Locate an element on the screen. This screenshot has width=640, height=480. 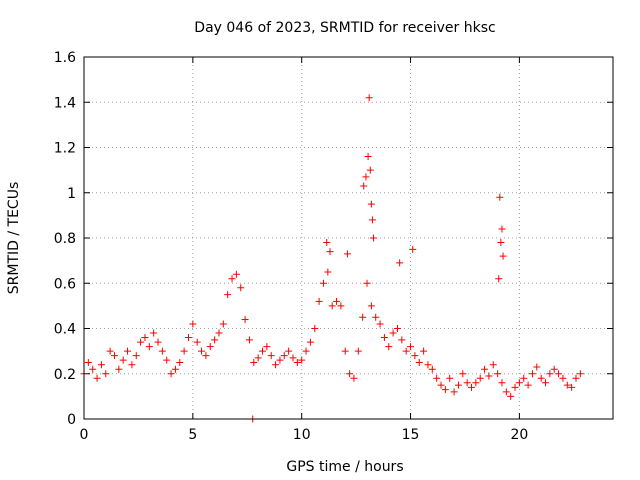
y-tick-label: 0.2 is located at coordinates (65, 375).